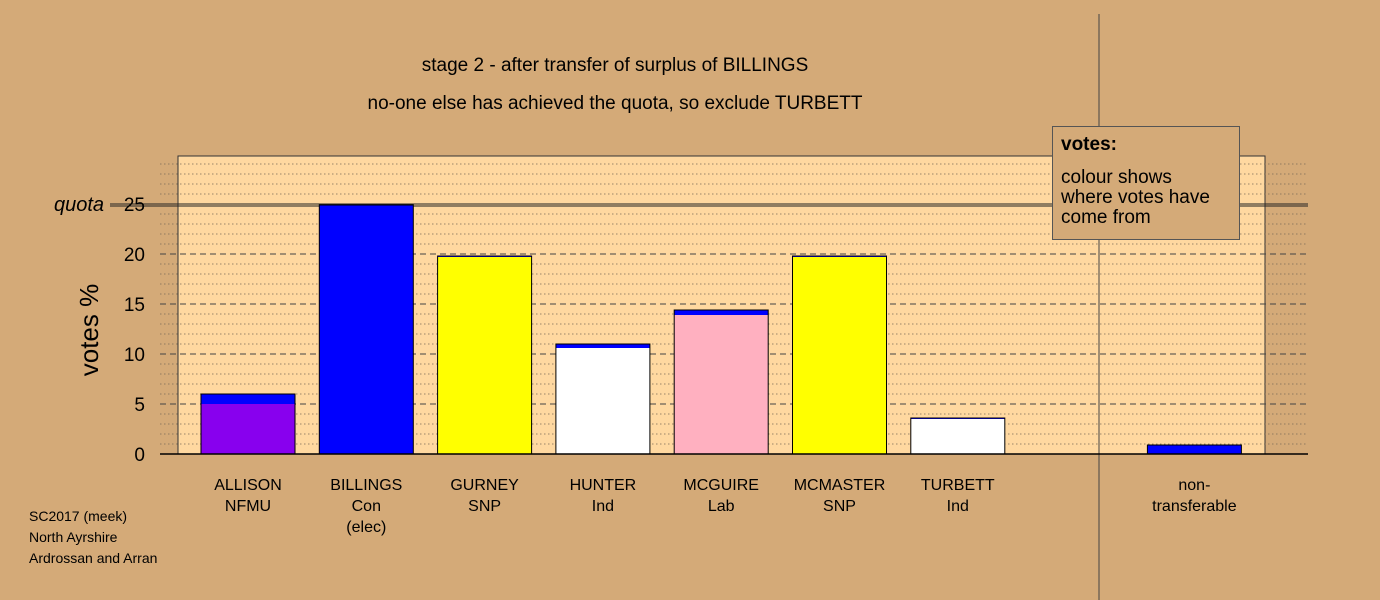 The height and width of the screenshot is (600, 1380). What do you see at coordinates (93, 558) in the screenshot?
I see `caption-line: Ardrossan and Arran` at bounding box center [93, 558].